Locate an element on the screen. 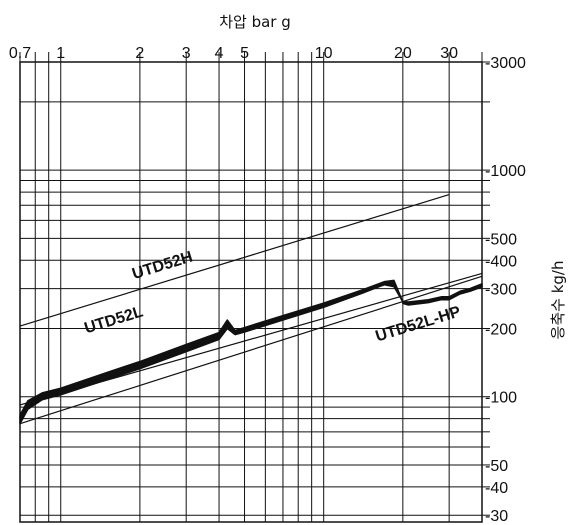 Image resolution: width=570 pixels, height=525 pixels. x-tick-label: 4 is located at coordinates (219, 53).